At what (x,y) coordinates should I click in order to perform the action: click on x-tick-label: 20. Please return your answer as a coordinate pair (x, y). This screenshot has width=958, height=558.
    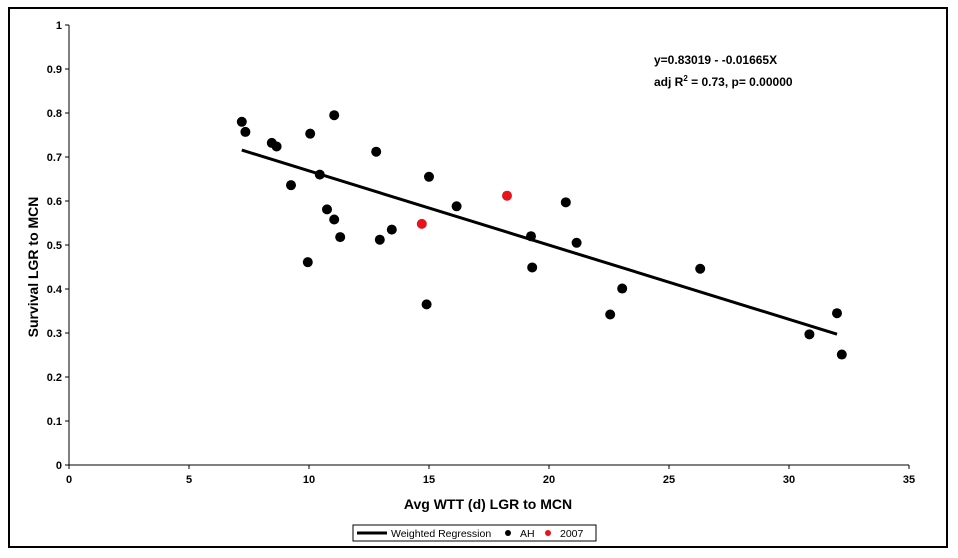
    Looking at the image, I should click on (549, 480).